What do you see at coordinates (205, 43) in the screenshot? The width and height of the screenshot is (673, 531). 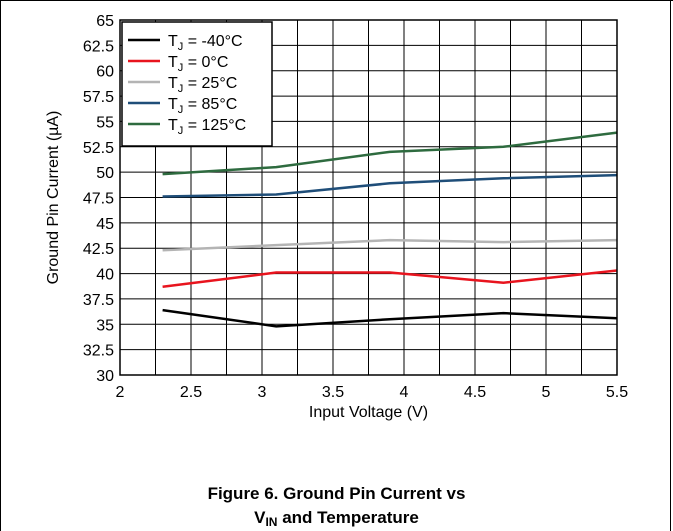 I see `legend-entry: TJ = -40°C` at bounding box center [205, 43].